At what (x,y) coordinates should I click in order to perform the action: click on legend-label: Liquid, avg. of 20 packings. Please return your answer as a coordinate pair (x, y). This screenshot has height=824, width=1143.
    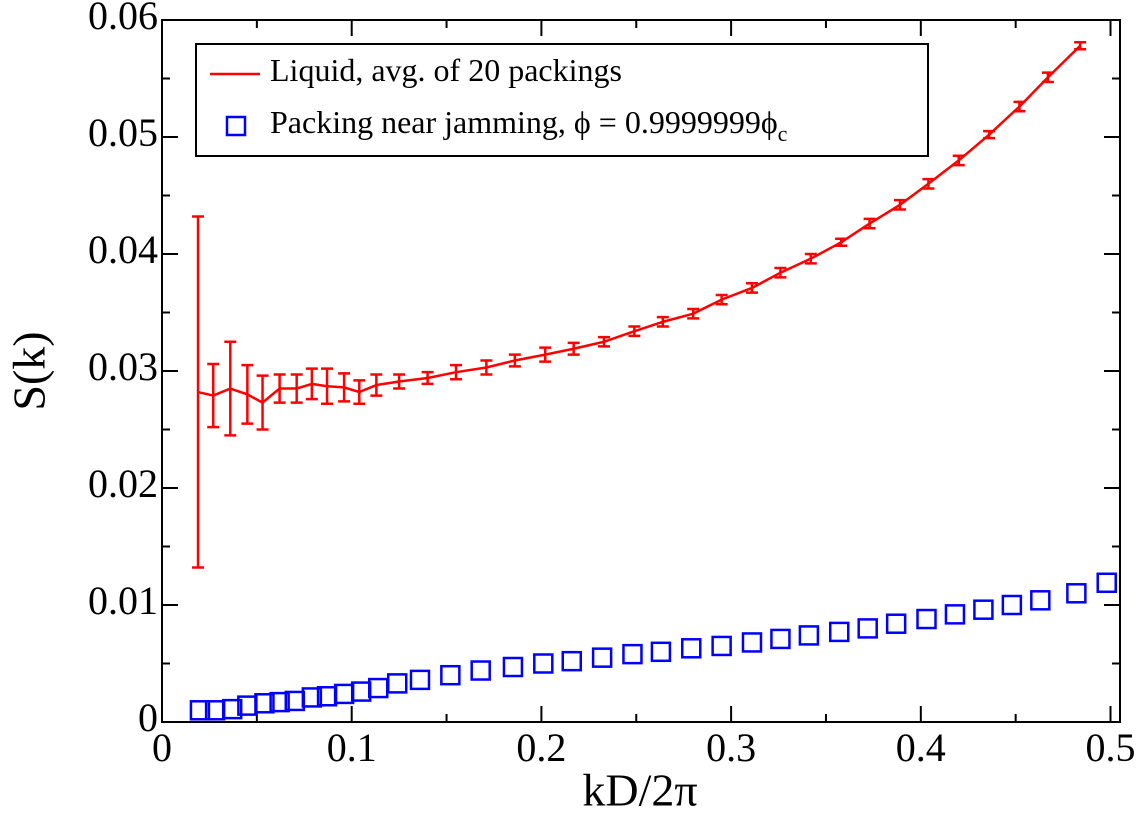
    Looking at the image, I should click on (446, 70).